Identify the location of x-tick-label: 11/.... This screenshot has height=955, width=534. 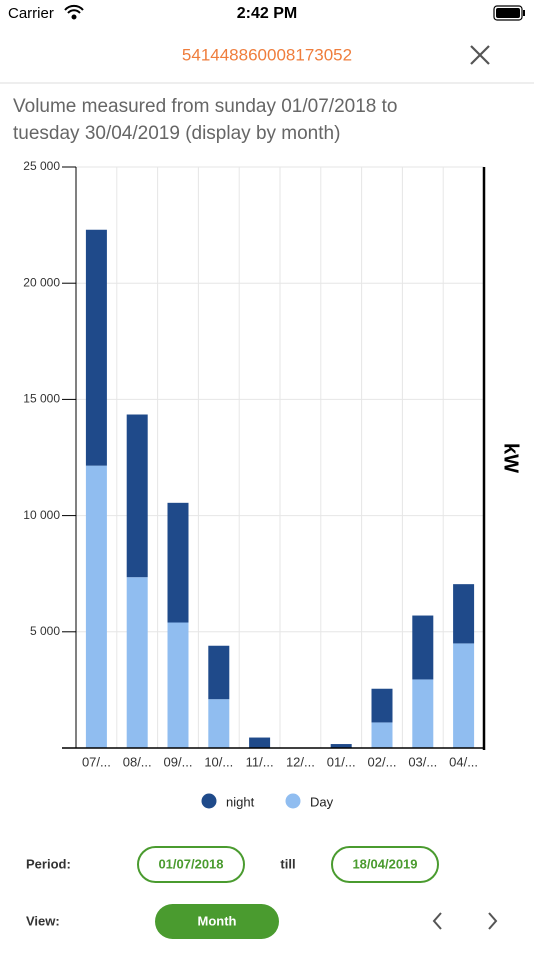
(260, 761).